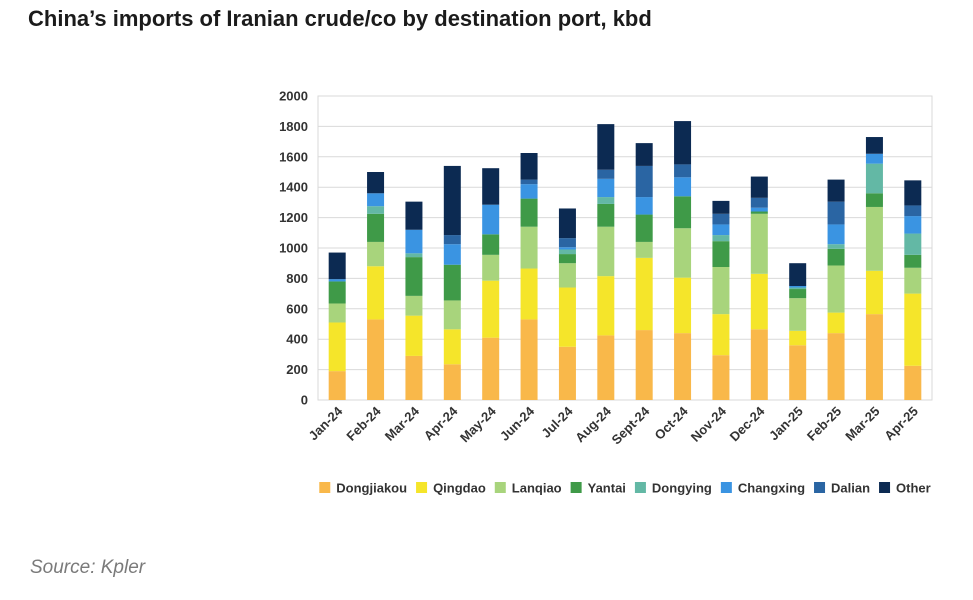 The image size is (973, 600). What do you see at coordinates (517, 423) in the screenshot?
I see `x-tick-label: Jun-24` at bounding box center [517, 423].